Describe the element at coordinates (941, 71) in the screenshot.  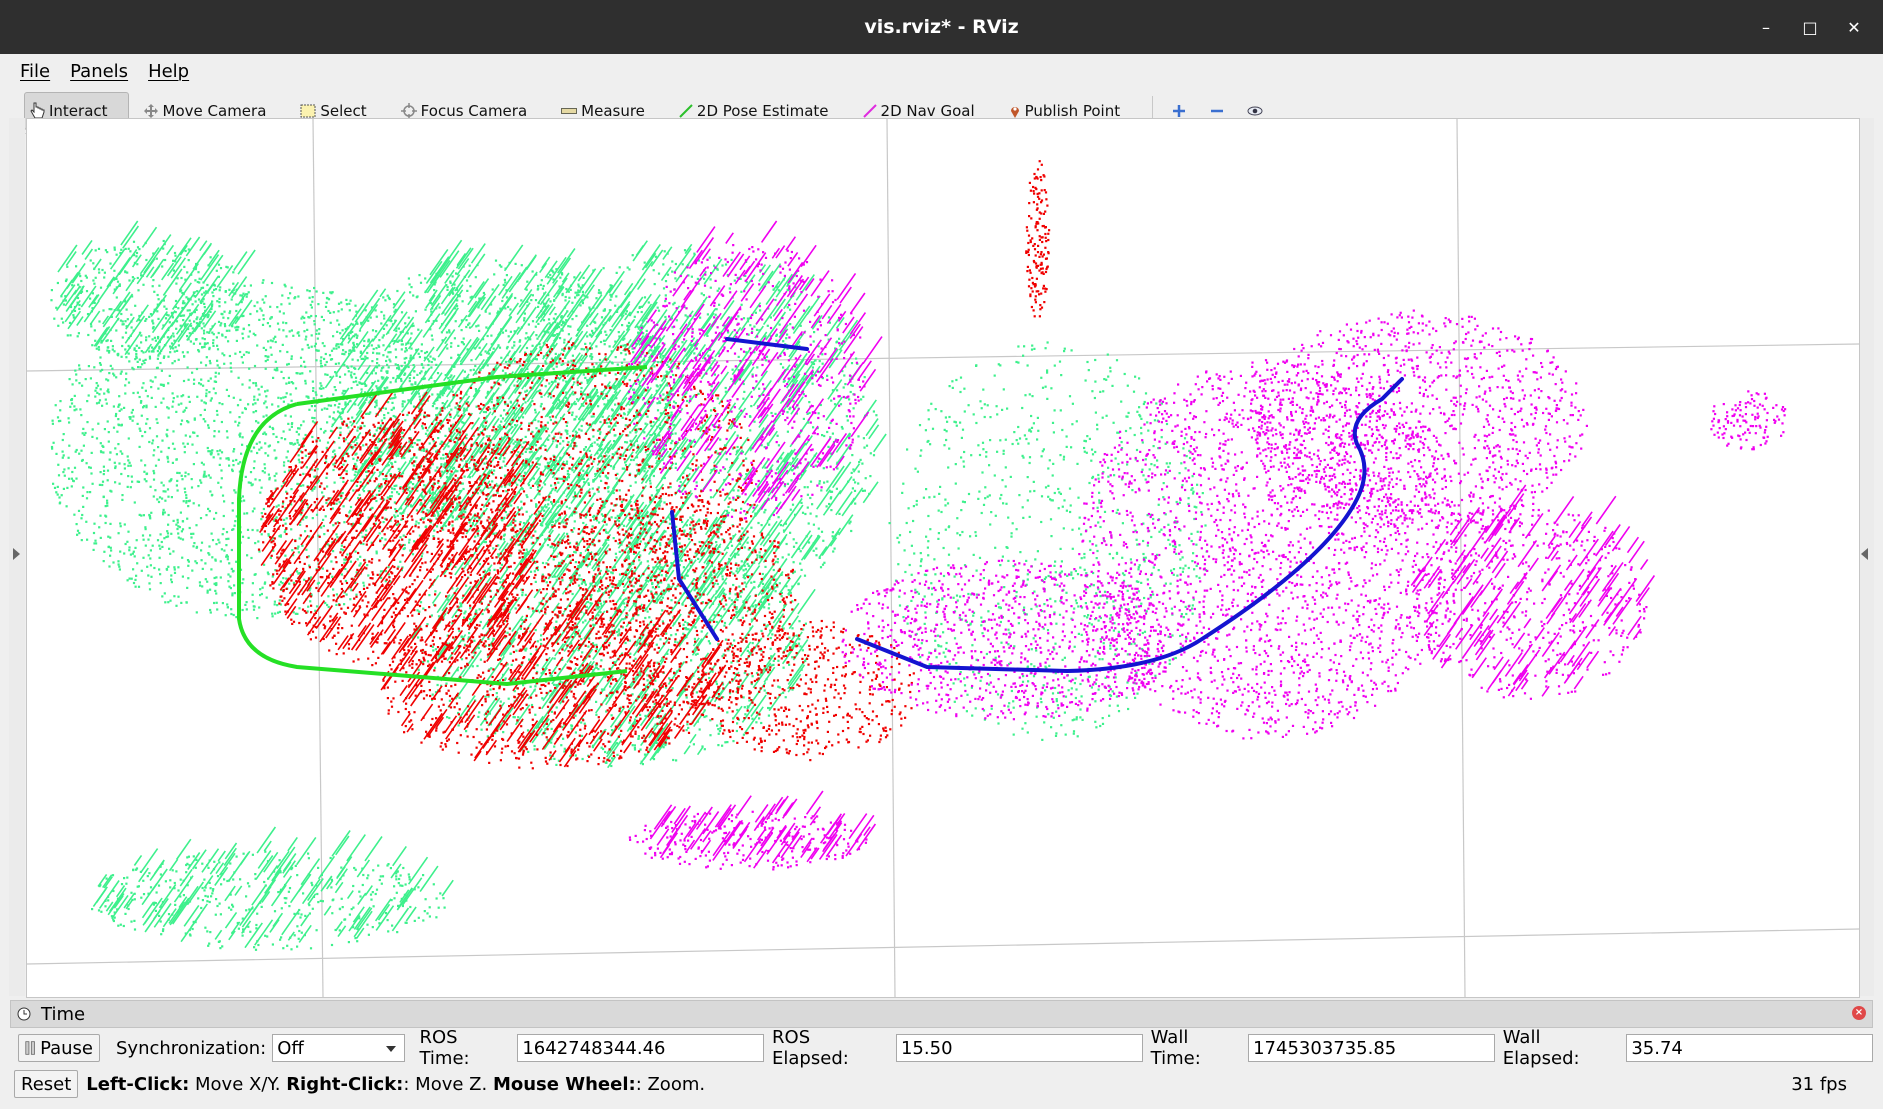
I see `menu-bar: File Panels Help` at that location.